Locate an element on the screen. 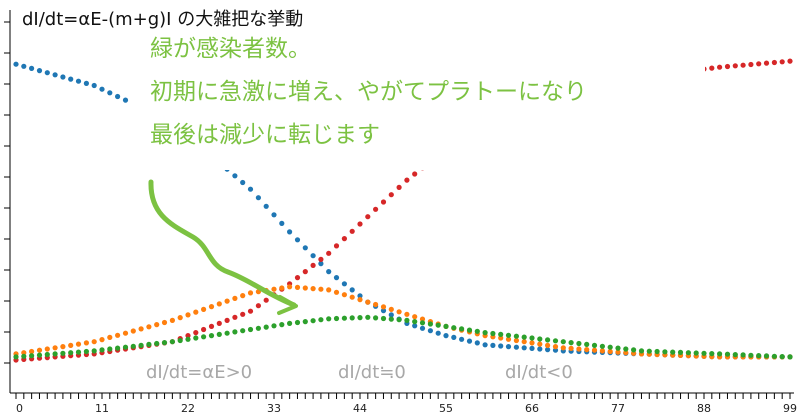 Image resolution: width=800 pixels, height=419 pixels. x-tick-label: 88 is located at coordinates (704, 408).